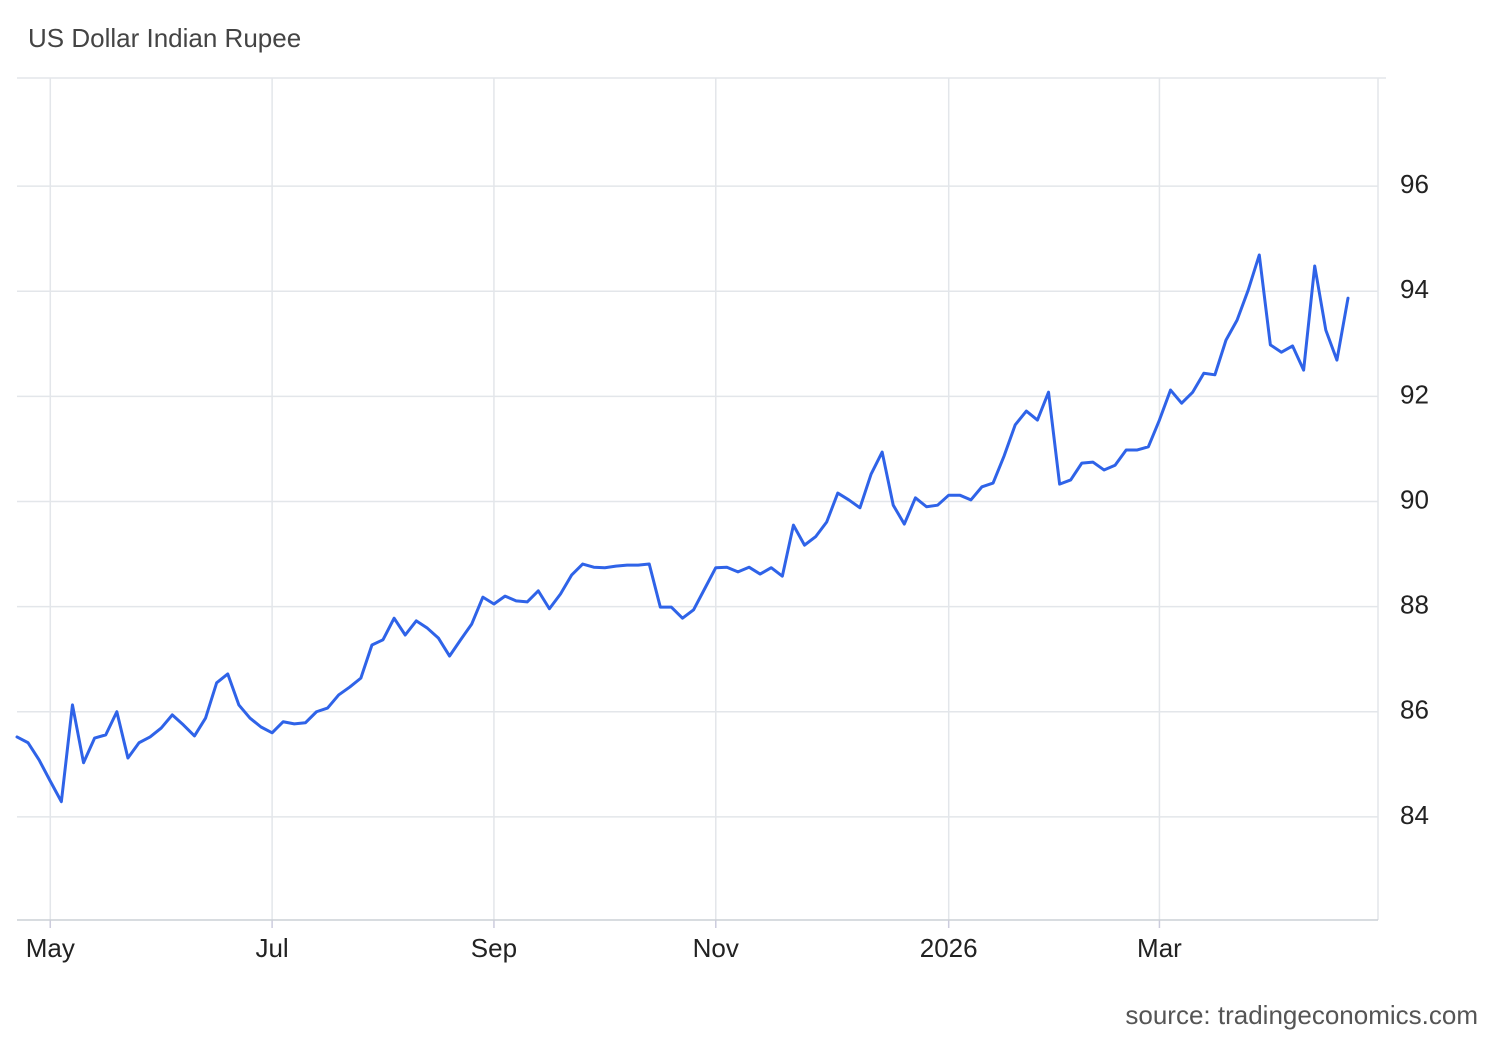  What do you see at coordinates (1159, 948) in the screenshot?
I see `x-tick-label: Mar` at bounding box center [1159, 948].